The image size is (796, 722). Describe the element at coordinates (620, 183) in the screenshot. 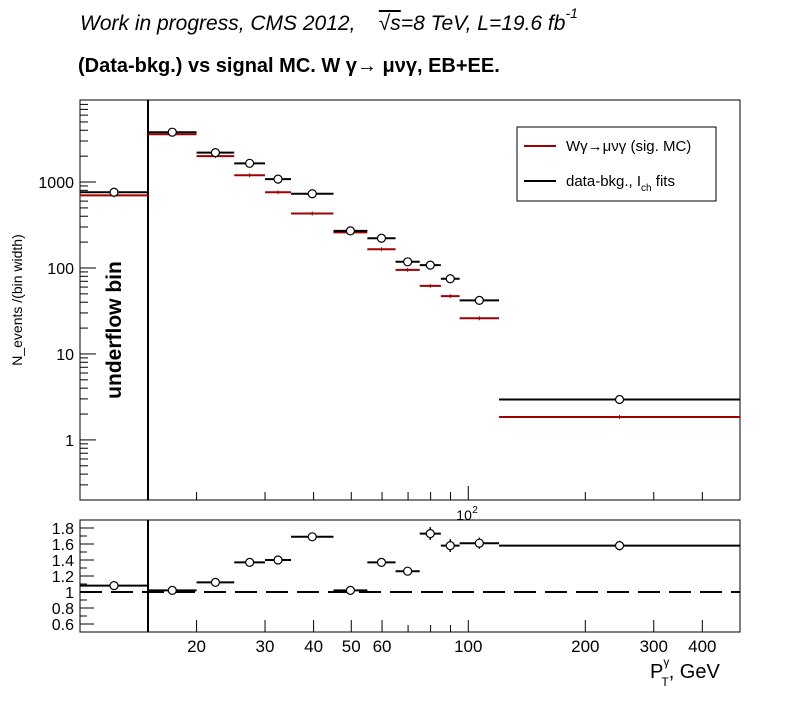

I see `legend-label-data: data-bkg., Ich fits` at that location.